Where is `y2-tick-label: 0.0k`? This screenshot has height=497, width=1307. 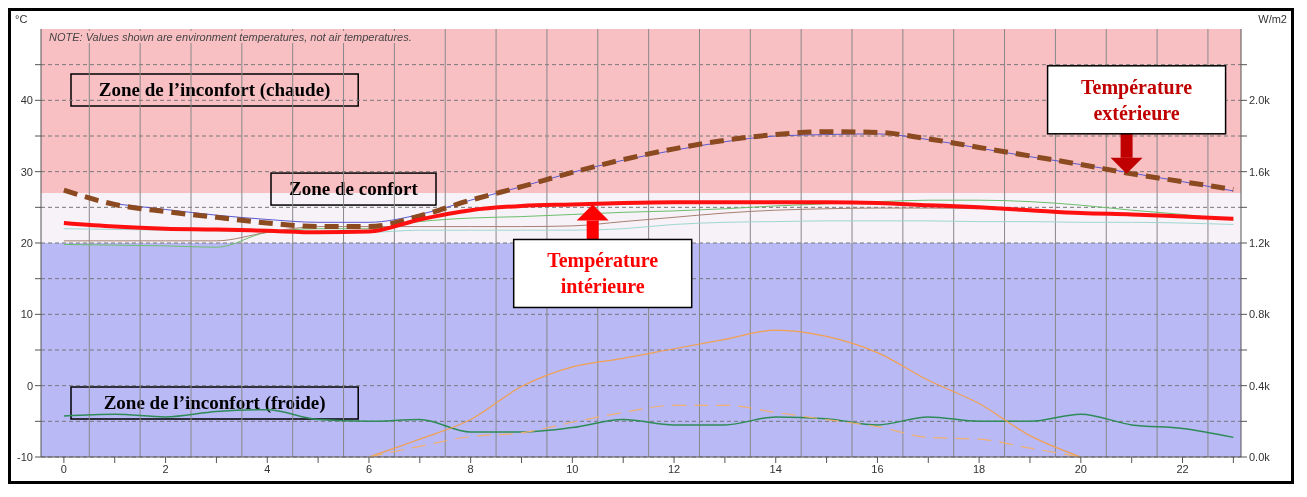 y2-tick-label: 0.0k is located at coordinates (1260, 456).